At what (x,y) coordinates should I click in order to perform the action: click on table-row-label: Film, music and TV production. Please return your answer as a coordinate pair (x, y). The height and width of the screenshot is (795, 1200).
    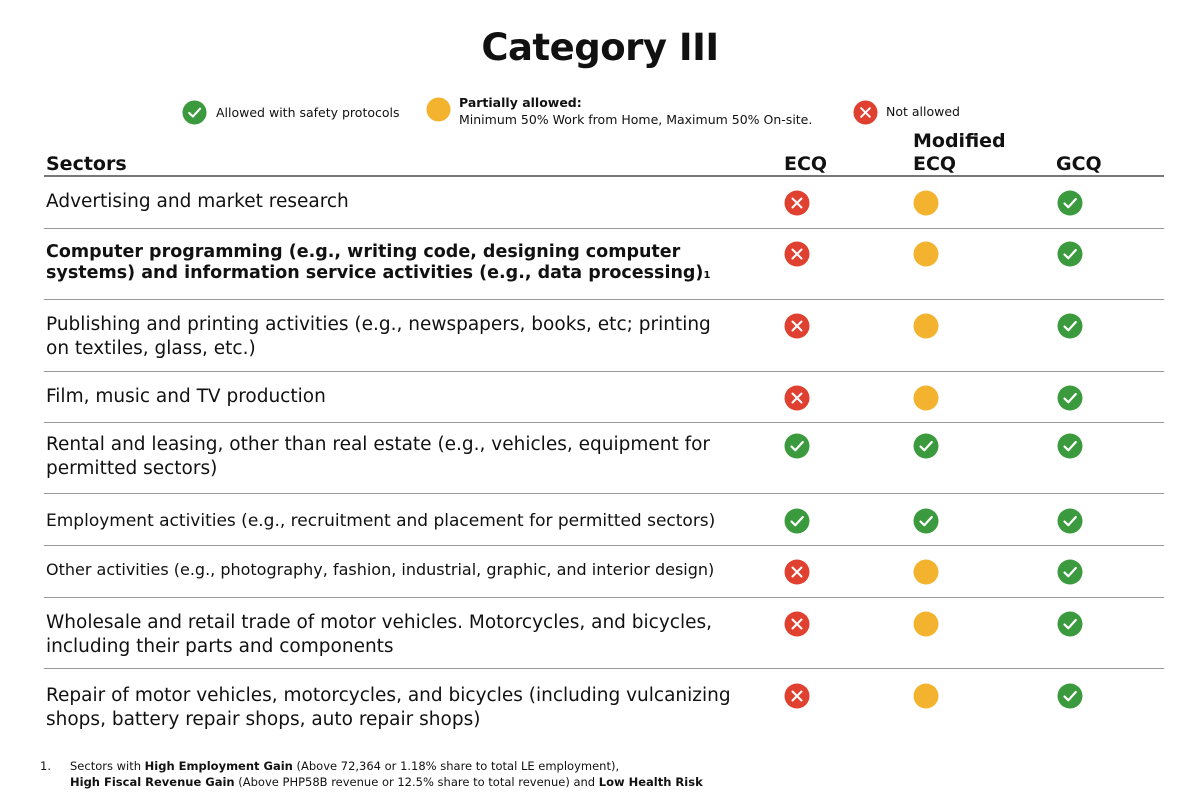
    Looking at the image, I should click on (406, 397).